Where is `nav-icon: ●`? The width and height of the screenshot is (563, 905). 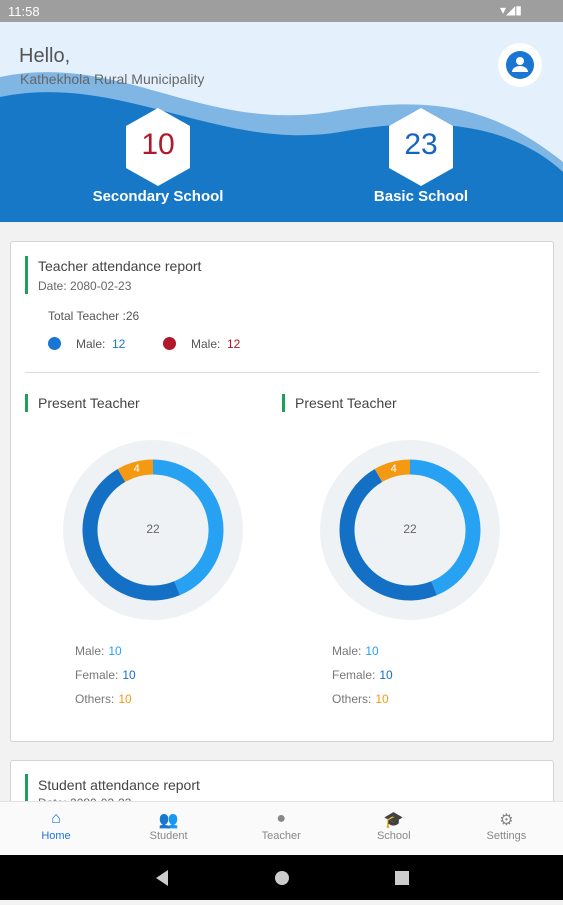 nav-icon: ● is located at coordinates (281, 818).